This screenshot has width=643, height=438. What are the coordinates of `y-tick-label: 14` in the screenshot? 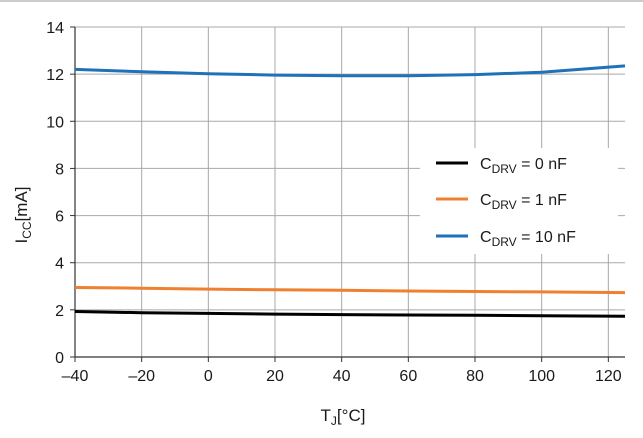 It's located at (55, 28).